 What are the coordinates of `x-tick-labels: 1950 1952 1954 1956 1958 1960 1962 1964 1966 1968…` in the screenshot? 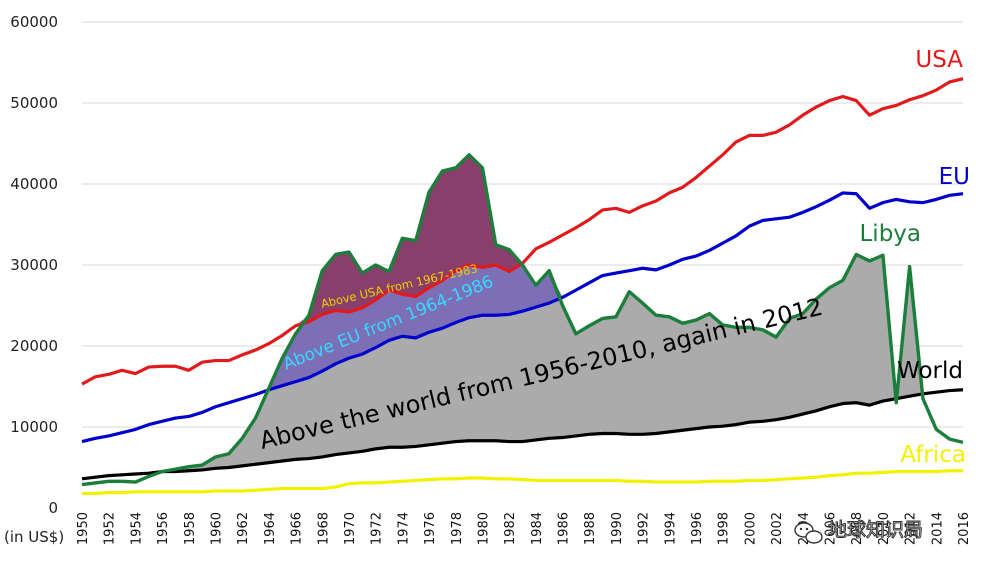 It's located at (524, 528).